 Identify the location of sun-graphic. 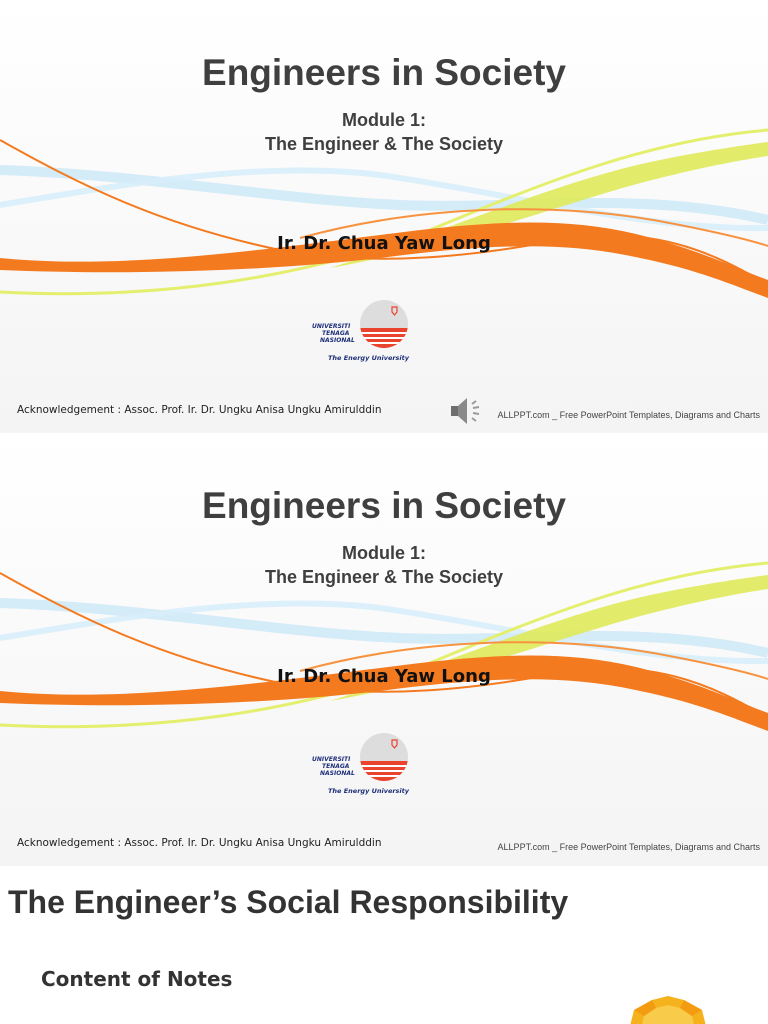
(668, 1010).